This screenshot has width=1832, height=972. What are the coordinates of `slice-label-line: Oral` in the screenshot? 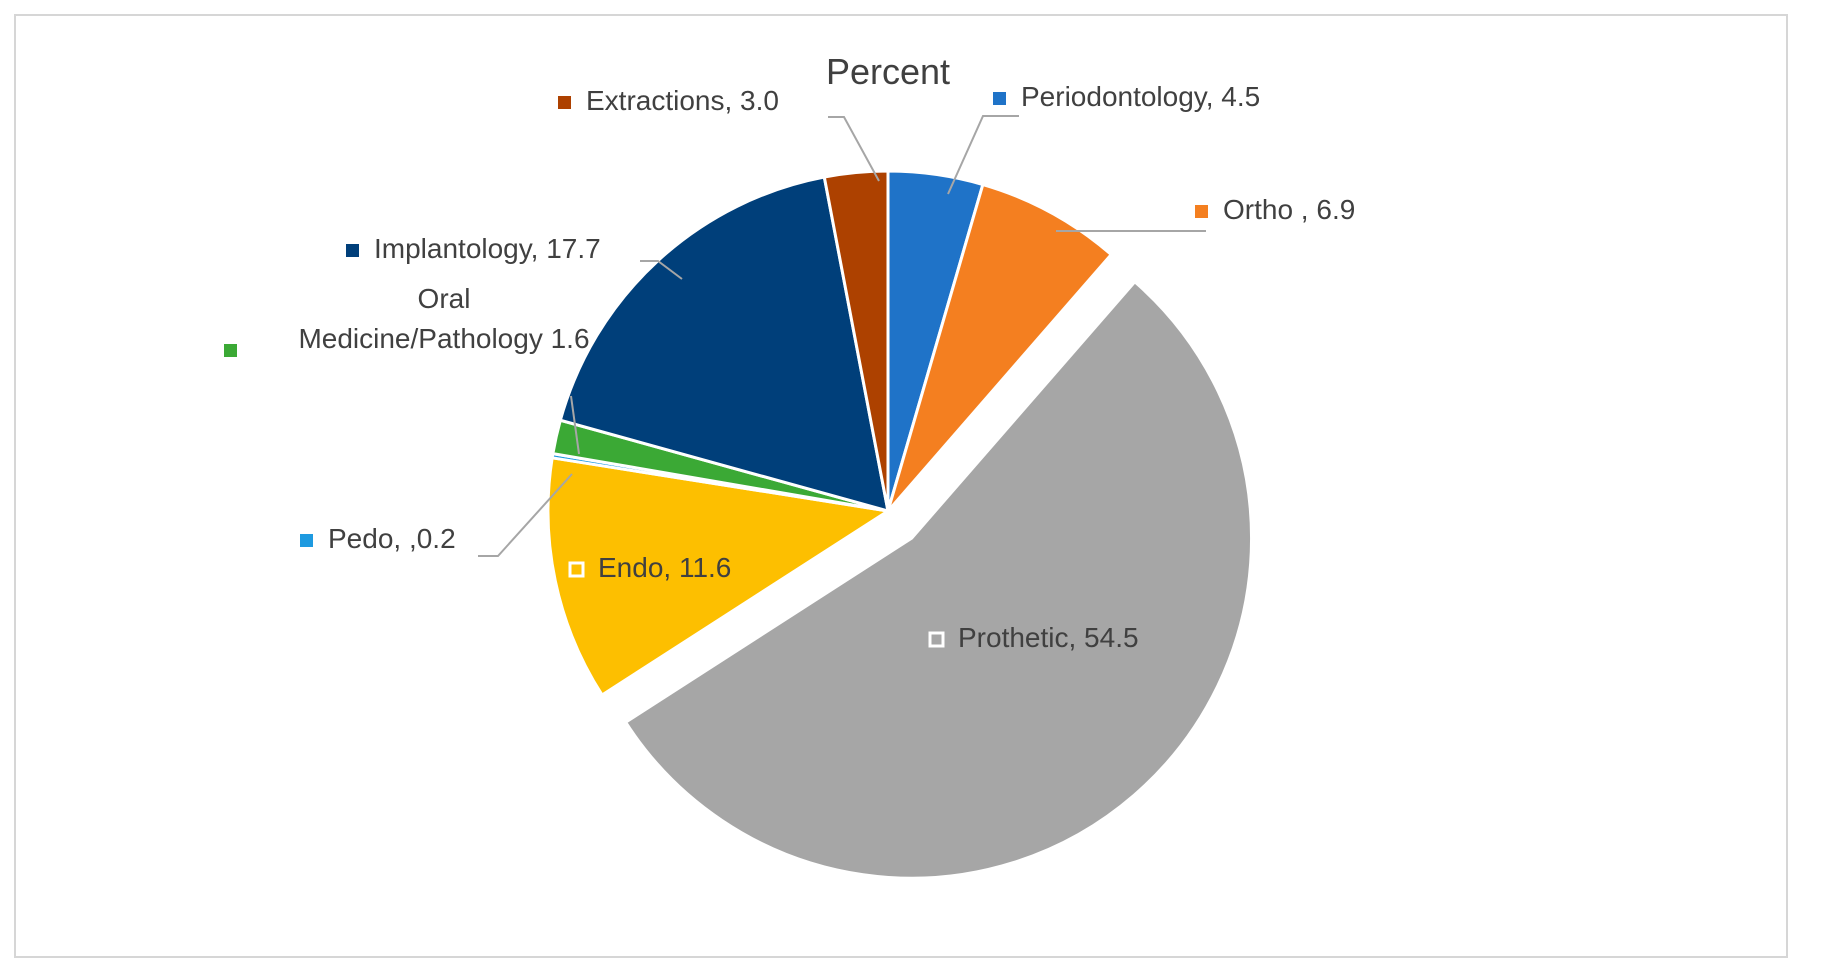 It's located at (444, 298).